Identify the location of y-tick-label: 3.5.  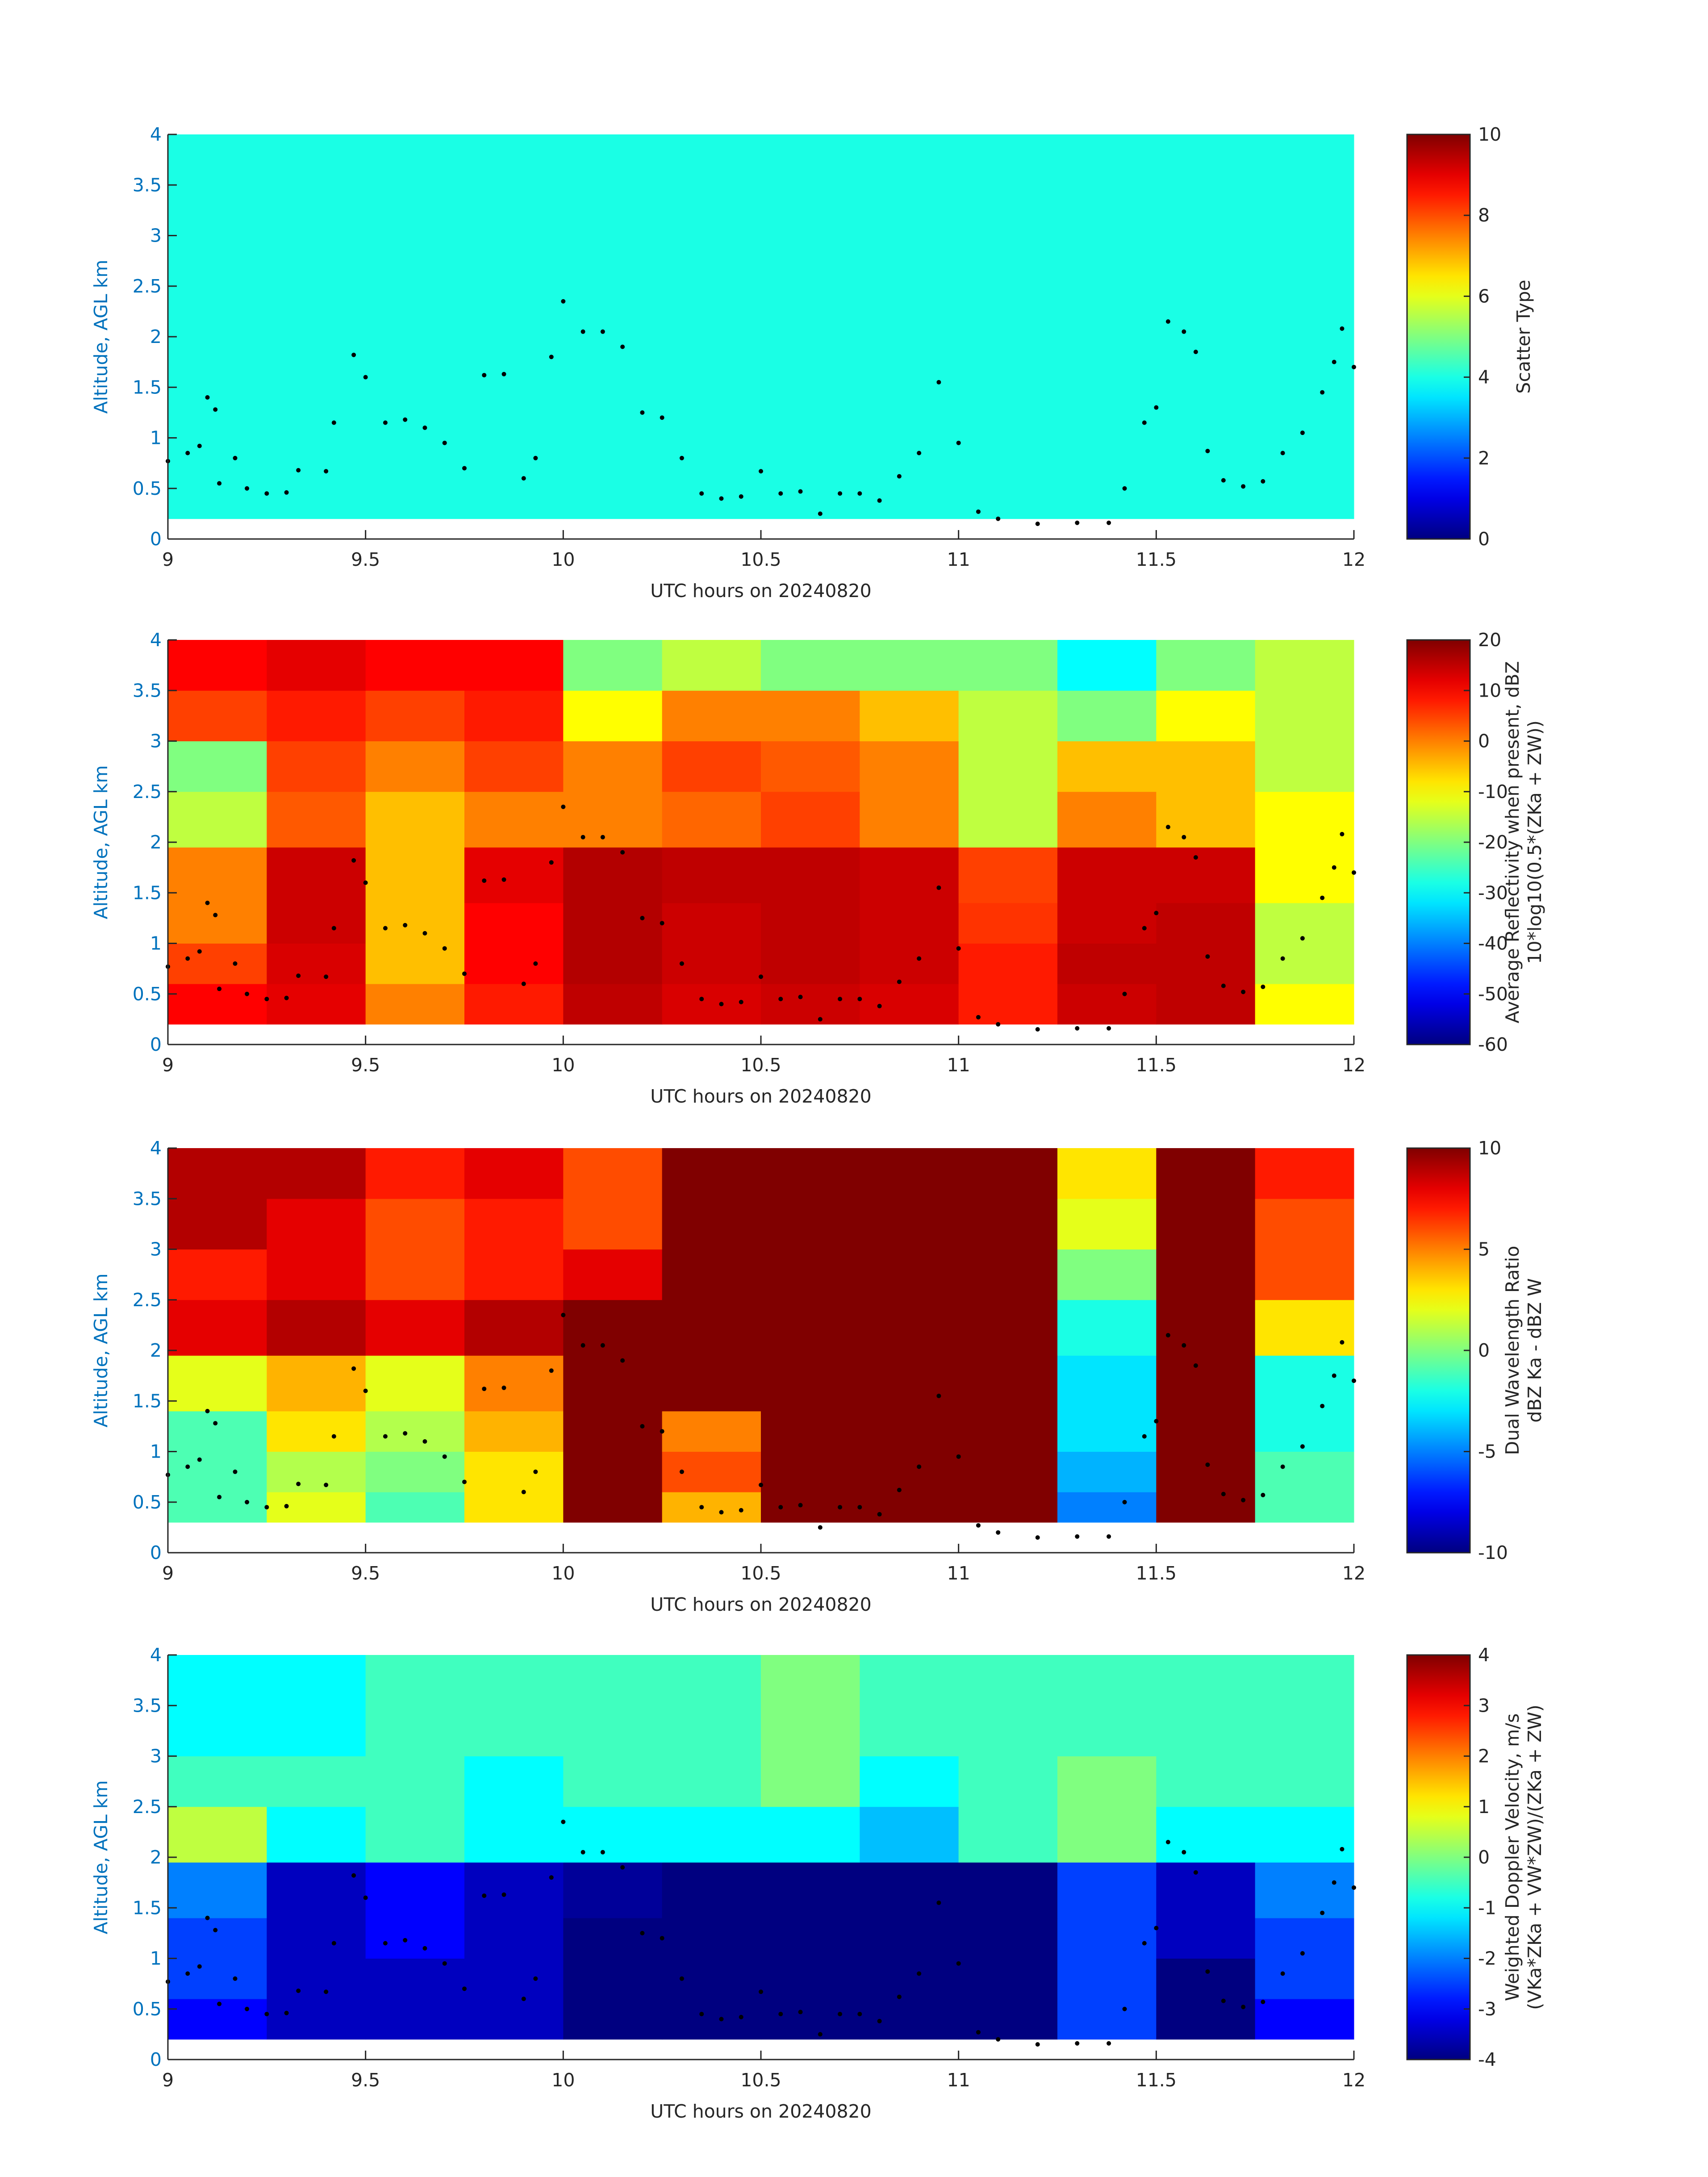
(147, 185).